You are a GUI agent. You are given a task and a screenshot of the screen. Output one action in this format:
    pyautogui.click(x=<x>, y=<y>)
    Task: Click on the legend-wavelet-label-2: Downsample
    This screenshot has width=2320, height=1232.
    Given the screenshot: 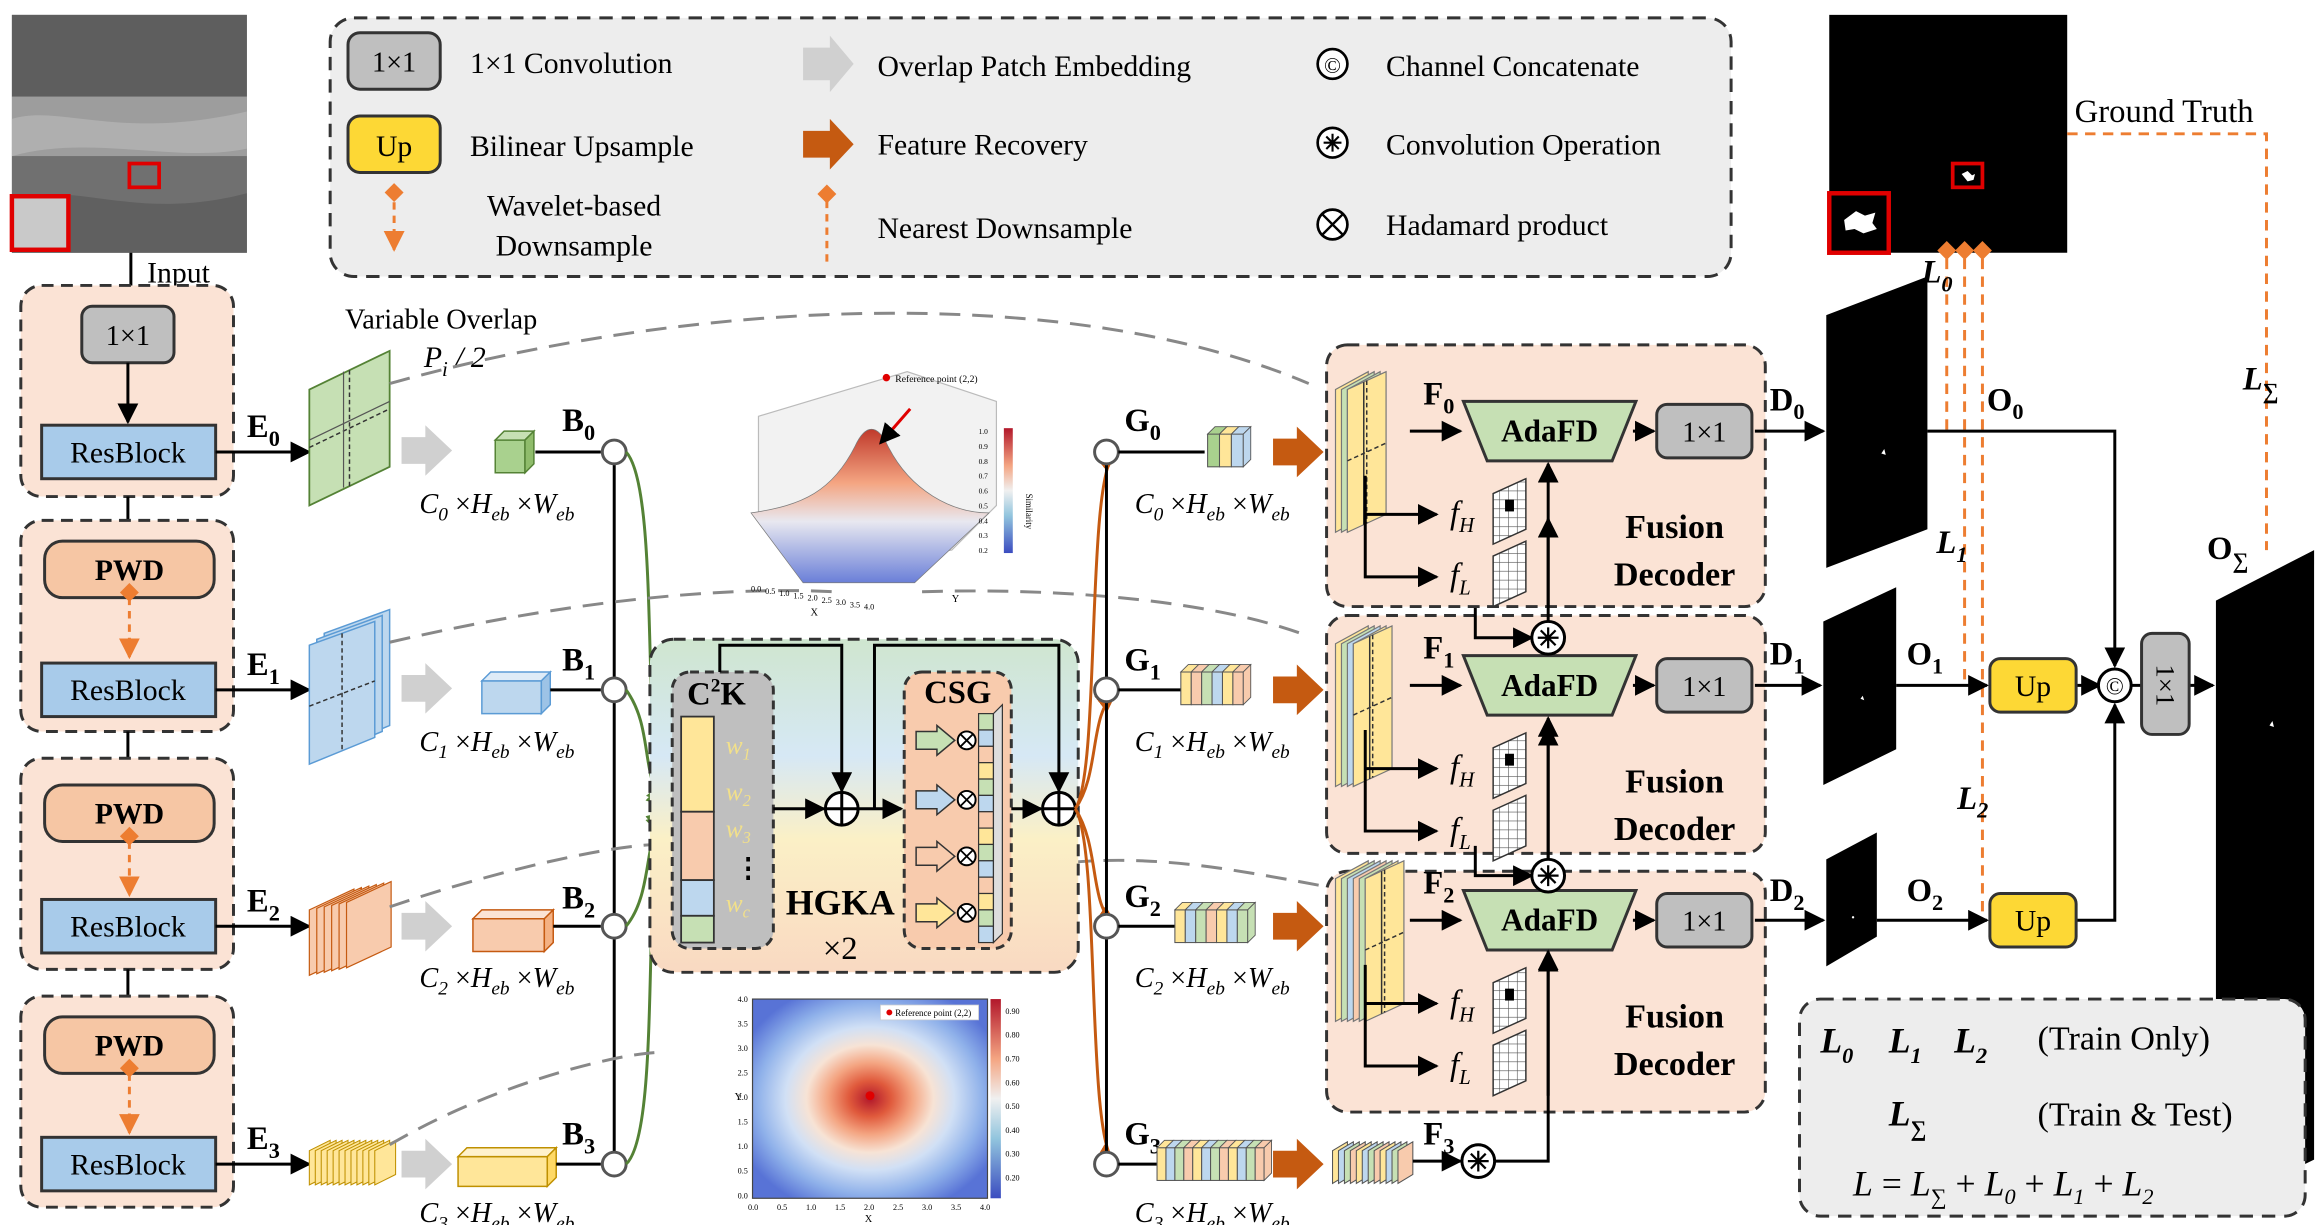 What is the action you would take?
    pyautogui.click(x=574, y=247)
    